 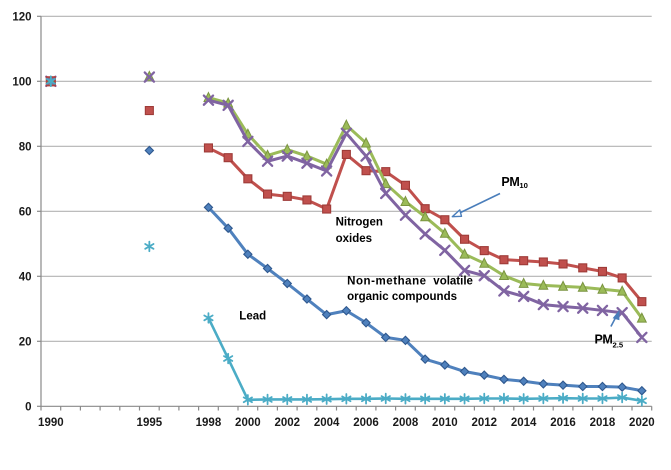 What do you see at coordinates (453, 281) in the screenshot?
I see `svg-text: volatile` at bounding box center [453, 281].